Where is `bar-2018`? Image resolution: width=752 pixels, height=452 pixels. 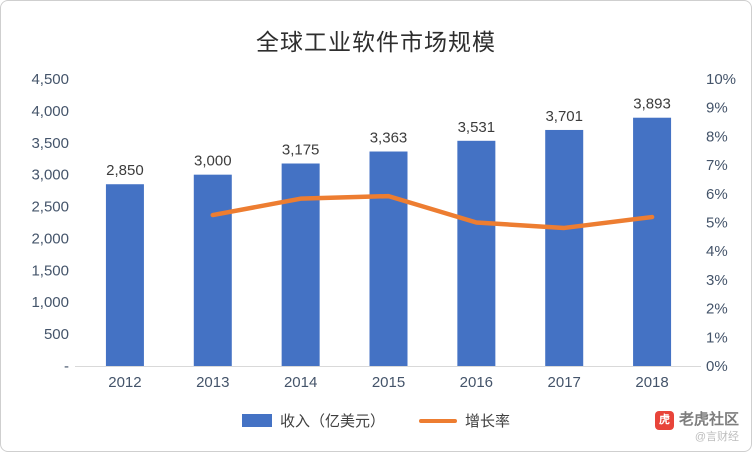
bar-2018 is located at coordinates (652, 242).